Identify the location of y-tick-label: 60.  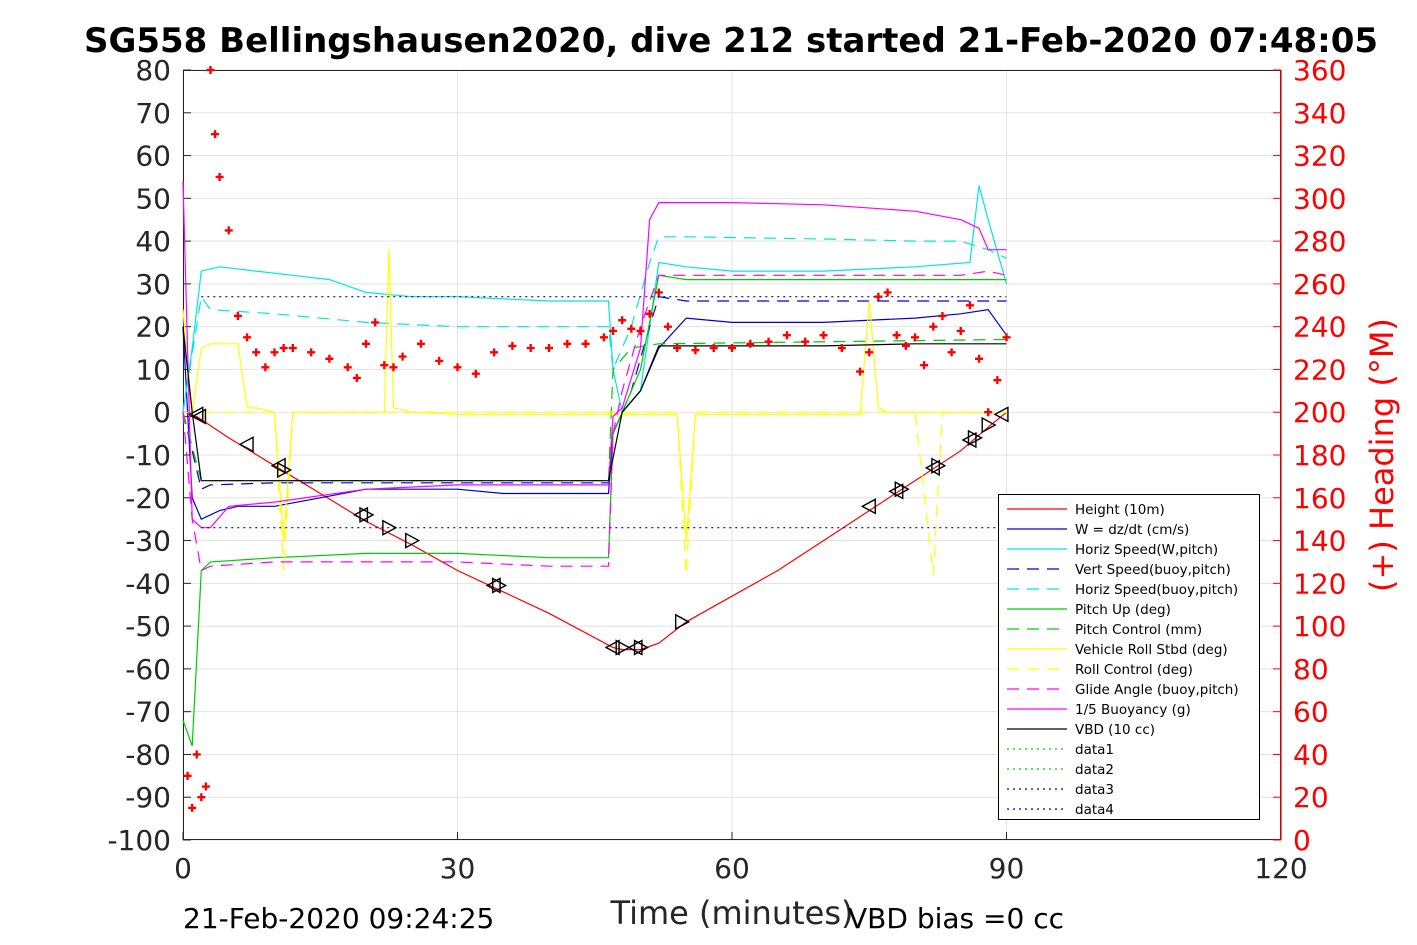
(153, 156).